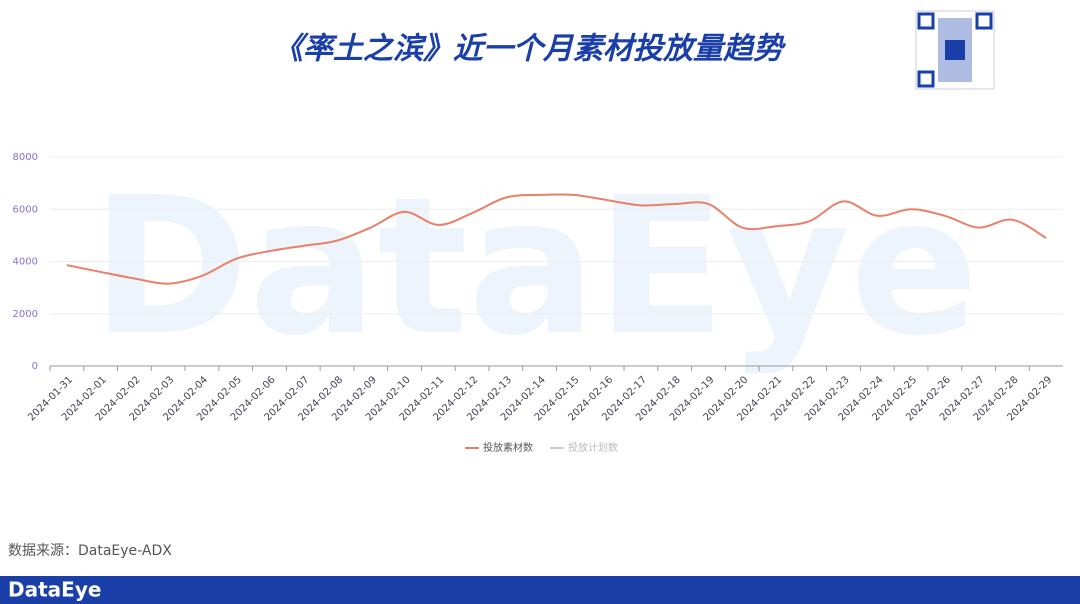 This screenshot has height=604, width=1080. I want to click on y-tick-label: 8000, so click(25, 157).